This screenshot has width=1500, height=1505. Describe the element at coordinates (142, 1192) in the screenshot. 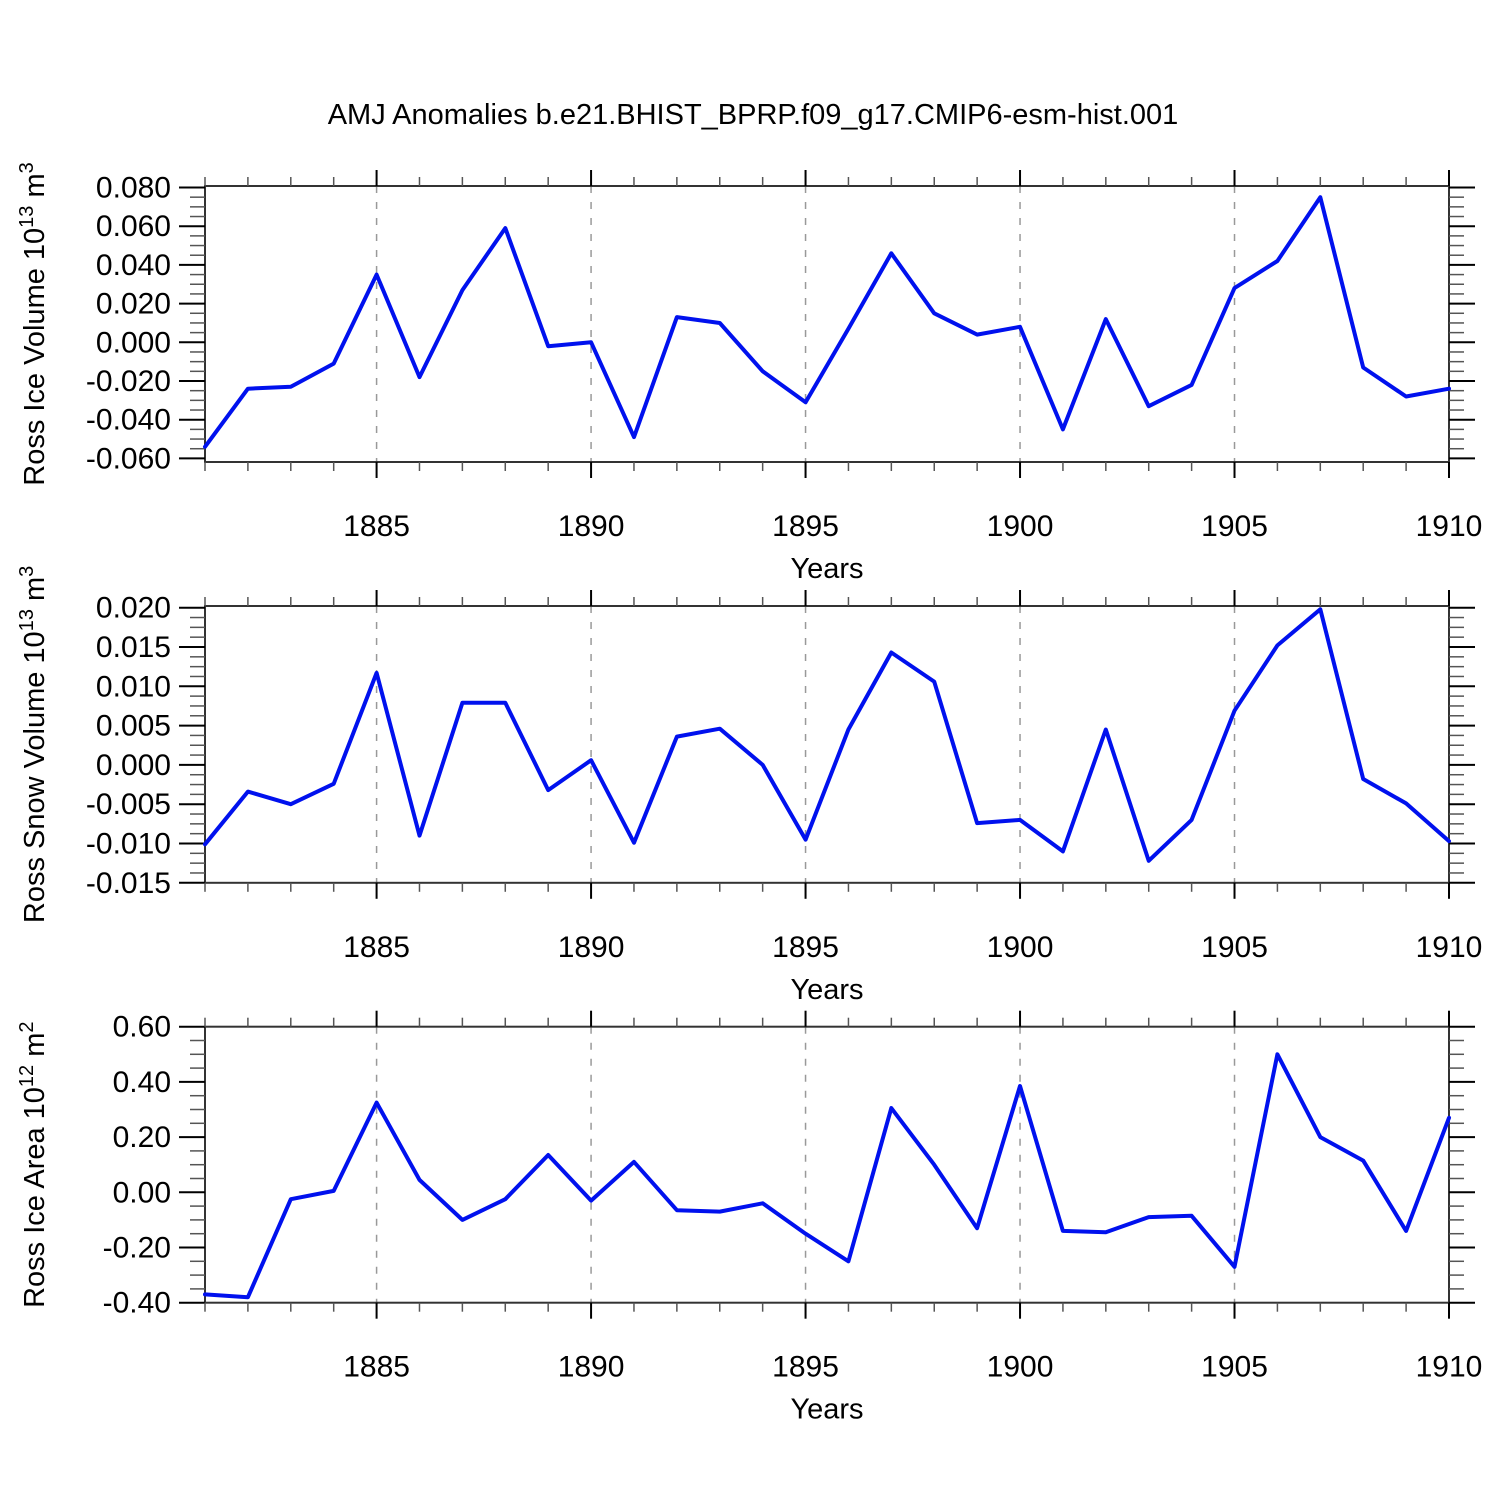

I see `y-tick-label: 0.00` at that location.